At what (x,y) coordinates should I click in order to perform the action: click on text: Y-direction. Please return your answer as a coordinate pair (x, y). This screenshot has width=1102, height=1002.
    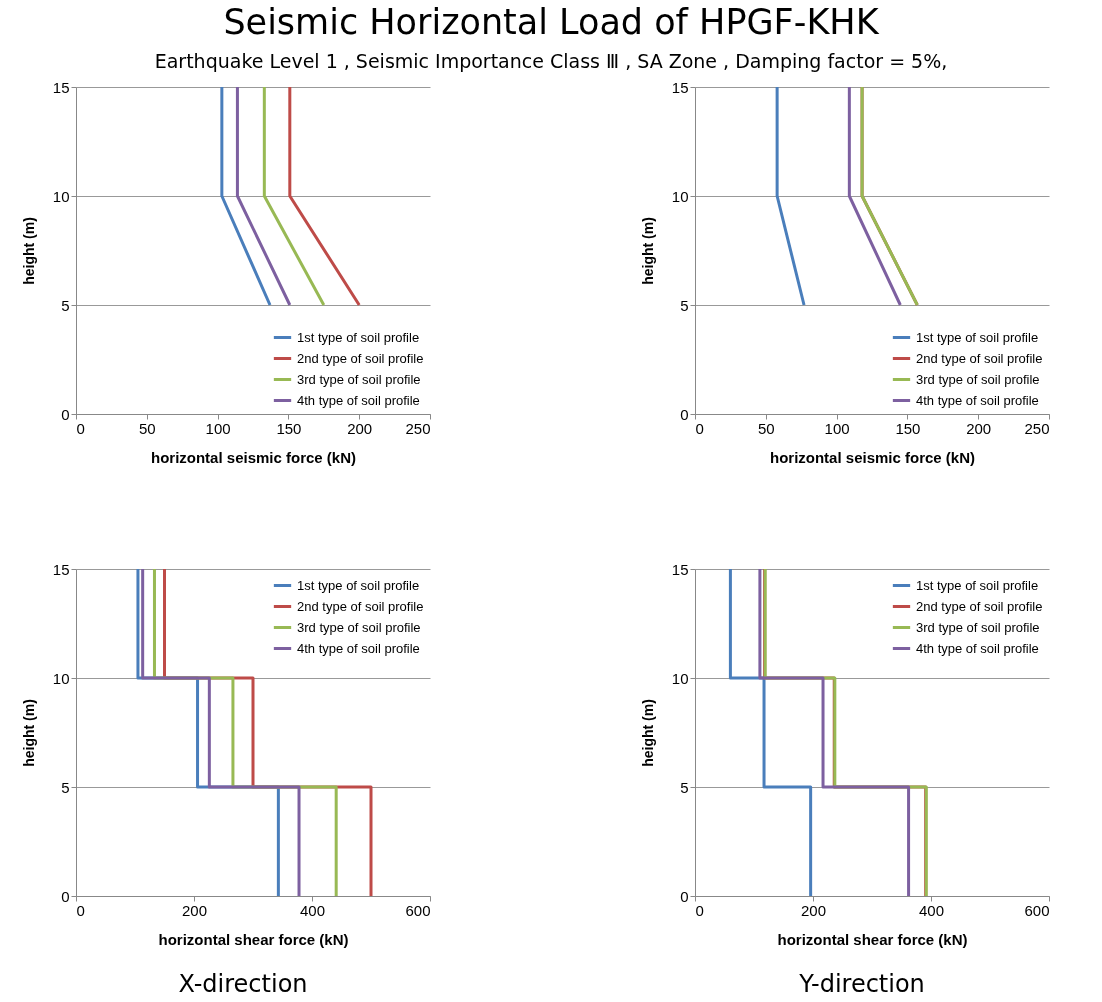
    Looking at the image, I should click on (862, 984).